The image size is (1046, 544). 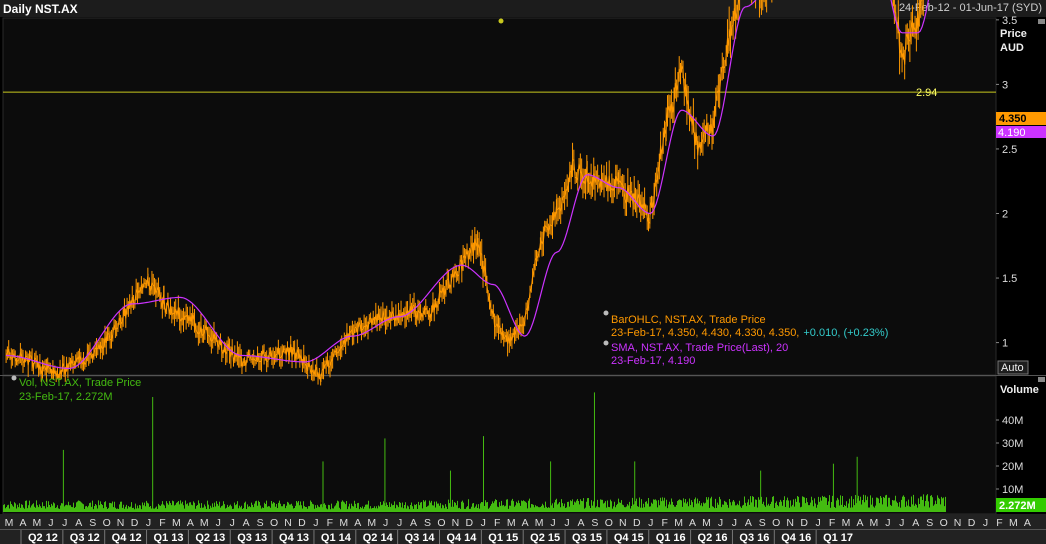 I want to click on ohlc-legend-title: BarOHLC, NST.AX, Trade Price, so click(x=688, y=320).